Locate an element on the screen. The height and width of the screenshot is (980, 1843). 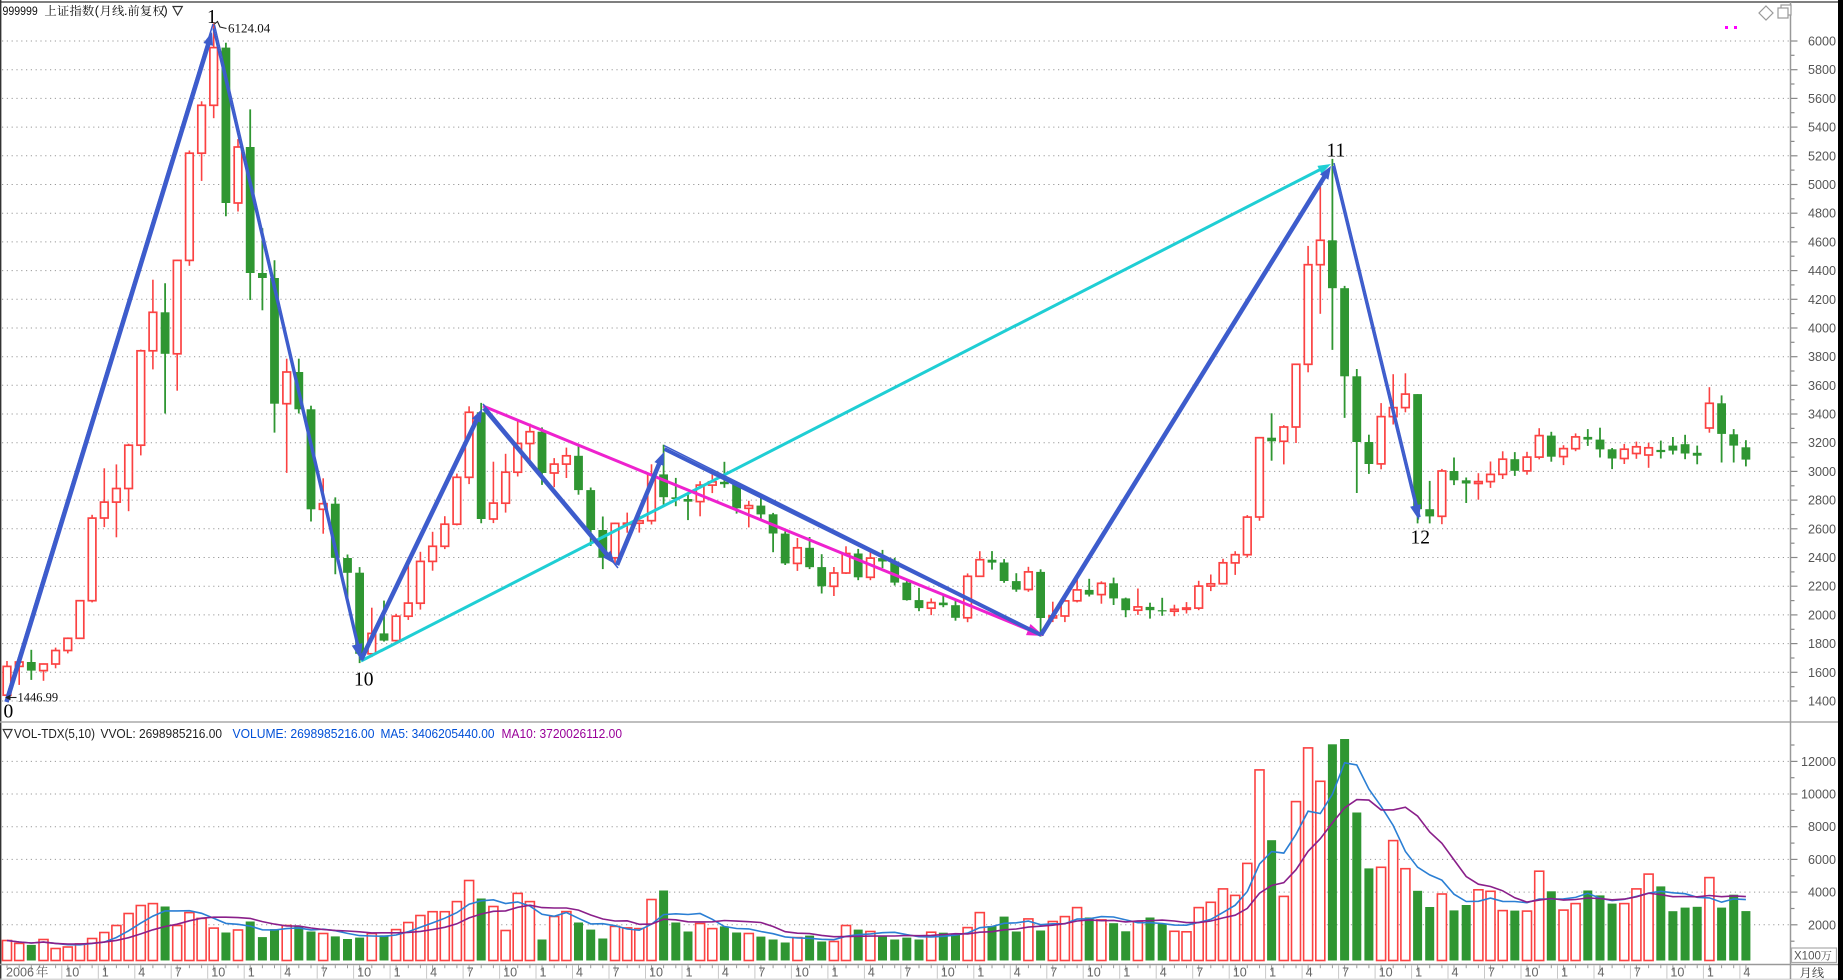
svg-text: VOL-TDX(5,10) is located at coordinates (54, 733).